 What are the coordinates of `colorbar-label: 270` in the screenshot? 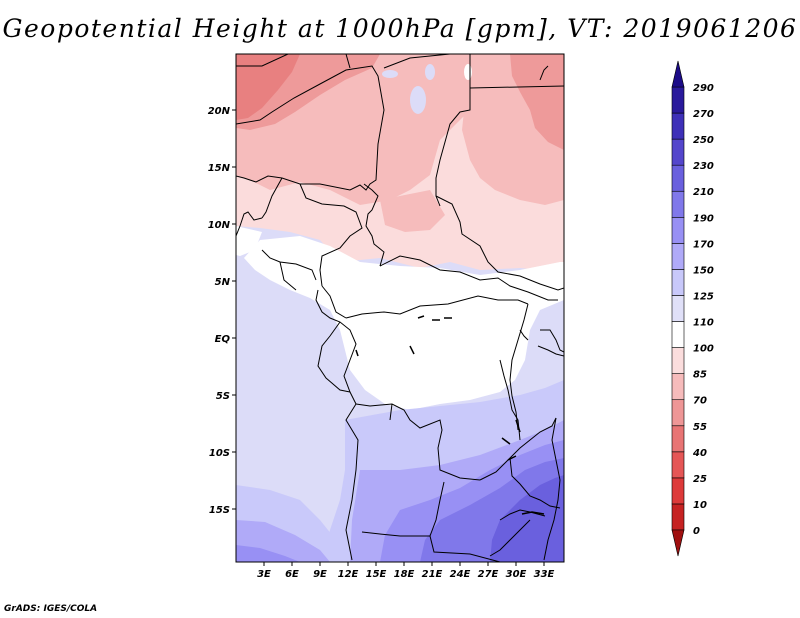 It's located at (703, 114).